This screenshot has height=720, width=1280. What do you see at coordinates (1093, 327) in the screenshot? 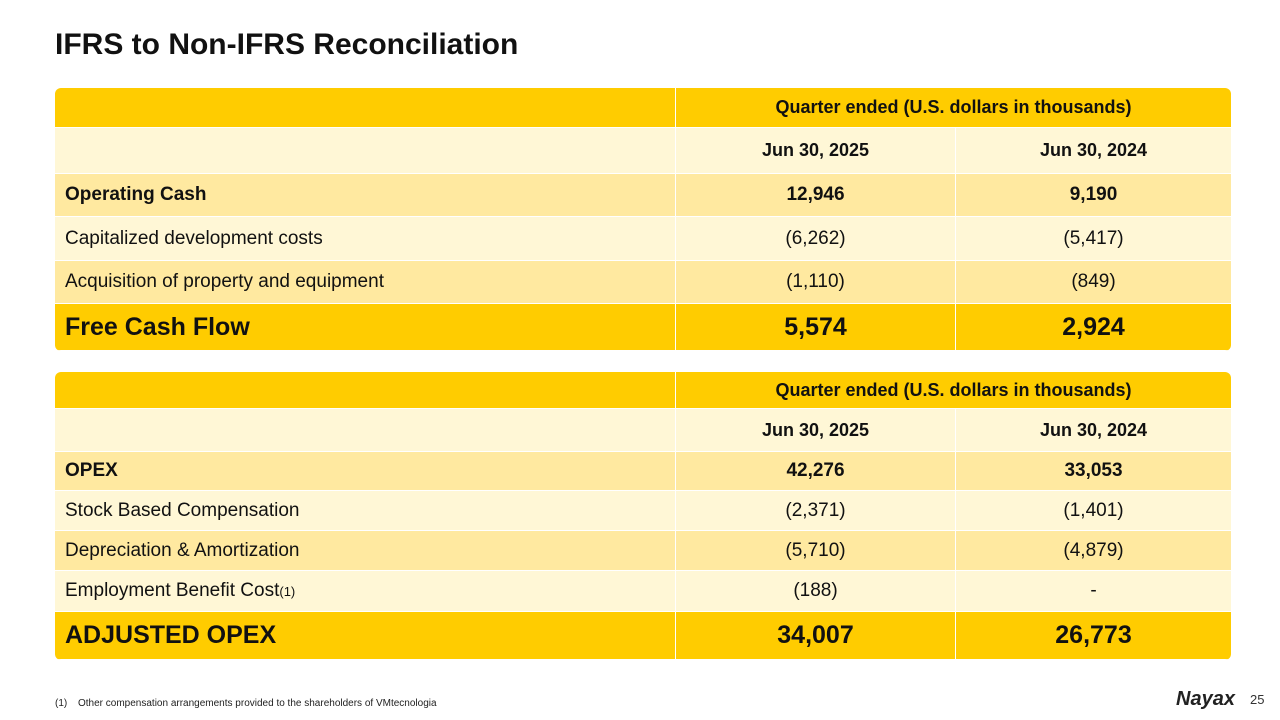
I see `total-value: 2,924` at bounding box center [1093, 327].